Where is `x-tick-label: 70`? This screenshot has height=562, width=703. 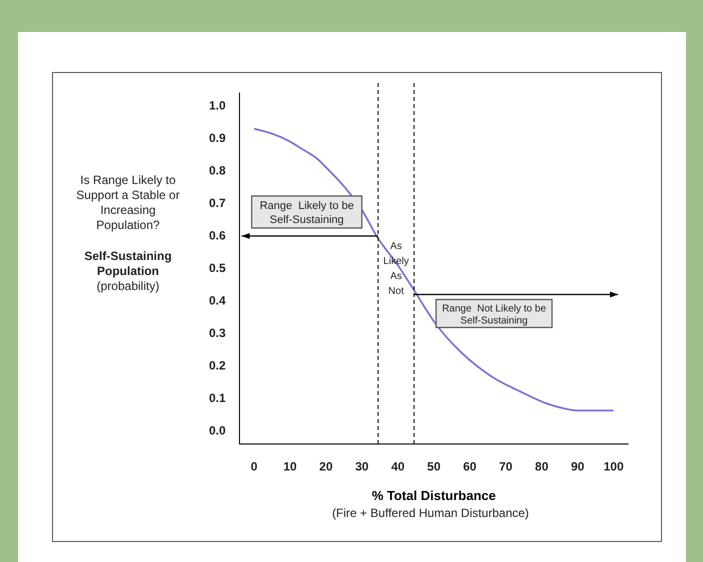 x-tick-label: 70 is located at coordinates (506, 467).